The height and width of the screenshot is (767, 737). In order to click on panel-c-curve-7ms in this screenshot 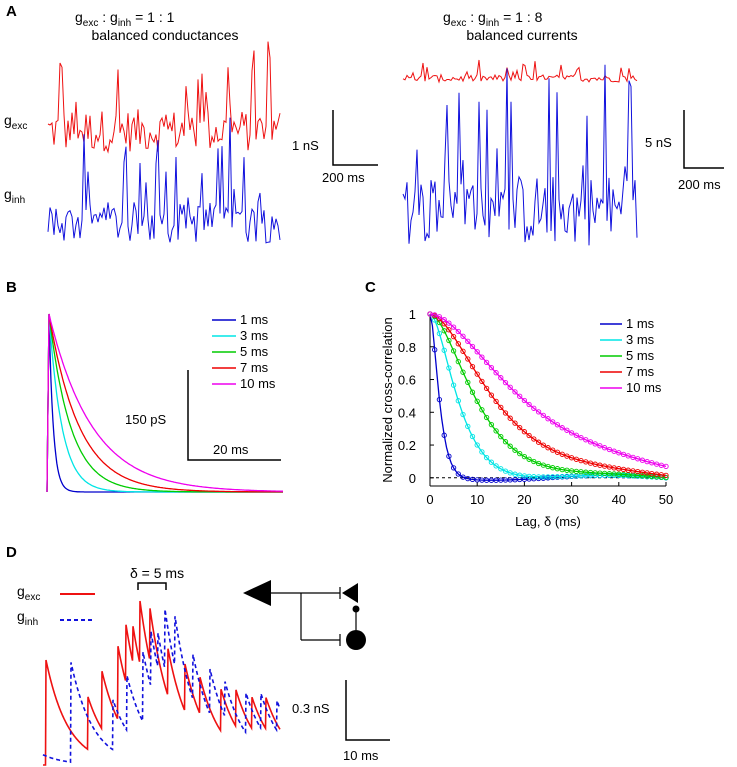, I will do `click(548, 395)`.